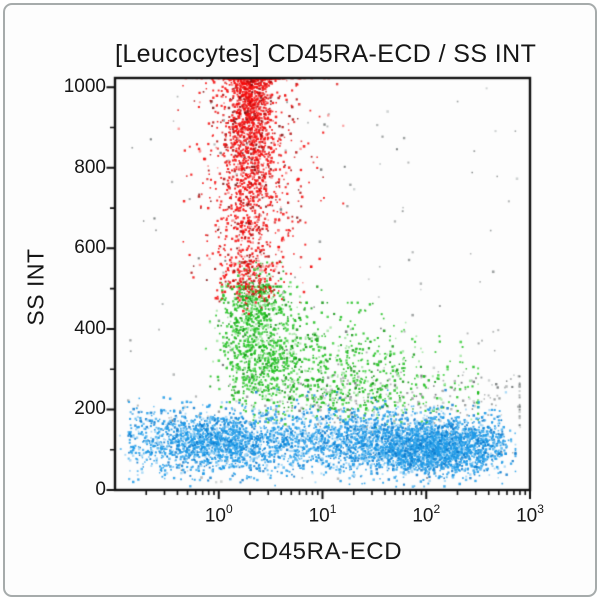 The height and width of the screenshot is (600, 600). What do you see at coordinates (530, 514) in the screenshot?
I see `x-tick-label: 10³` at bounding box center [530, 514].